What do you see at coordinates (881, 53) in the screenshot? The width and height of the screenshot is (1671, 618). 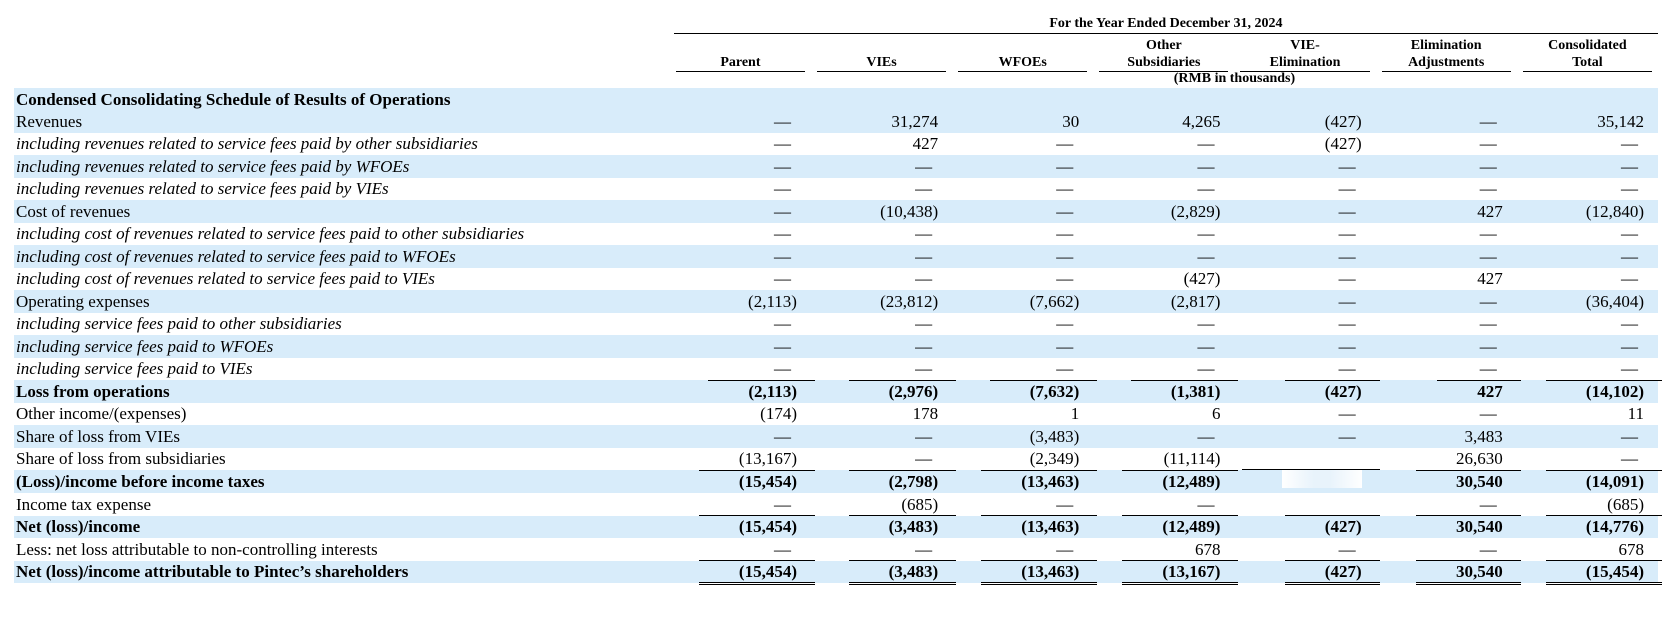 I see `column-header-vies: VIEs` at bounding box center [881, 53].